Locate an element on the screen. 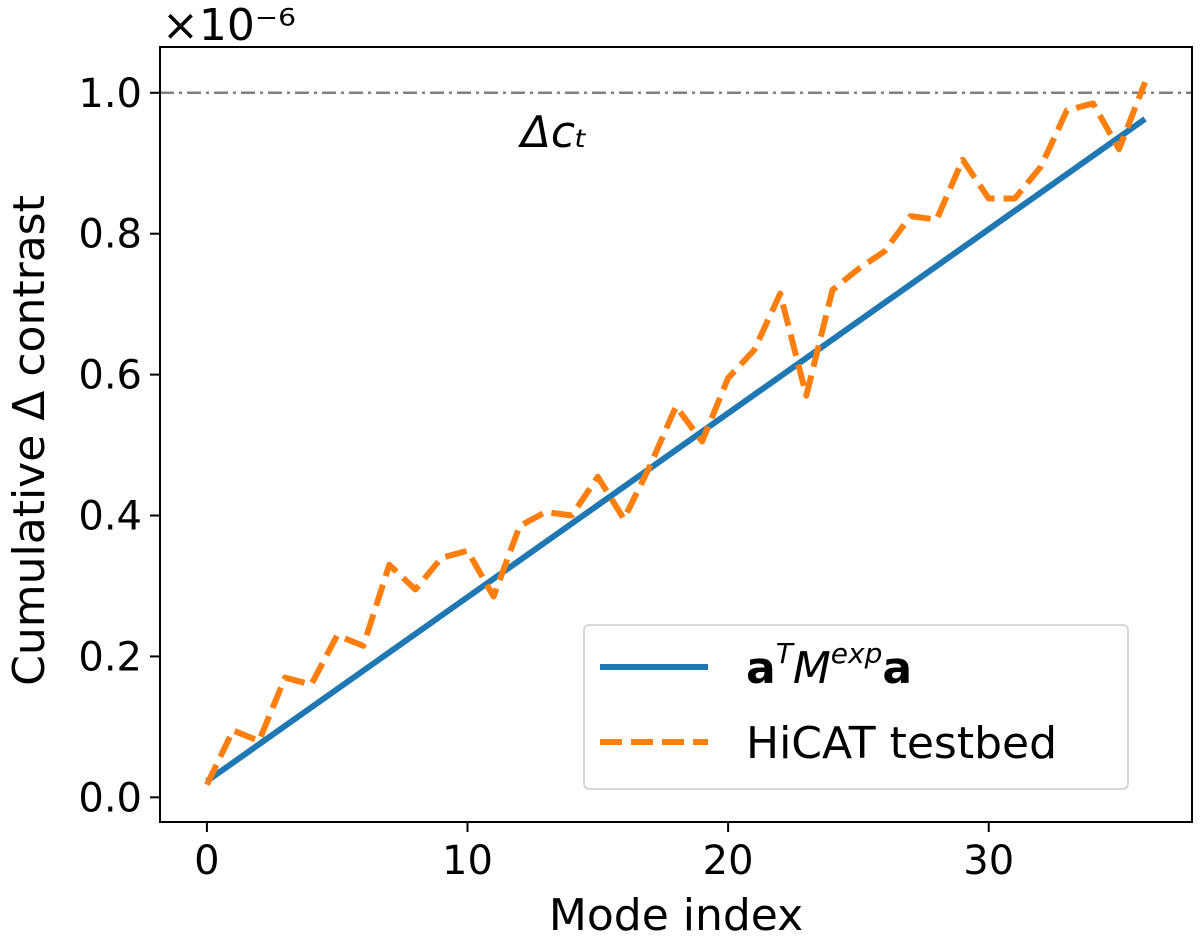 The image size is (1200, 945). legend-box is located at coordinates (856, 707).